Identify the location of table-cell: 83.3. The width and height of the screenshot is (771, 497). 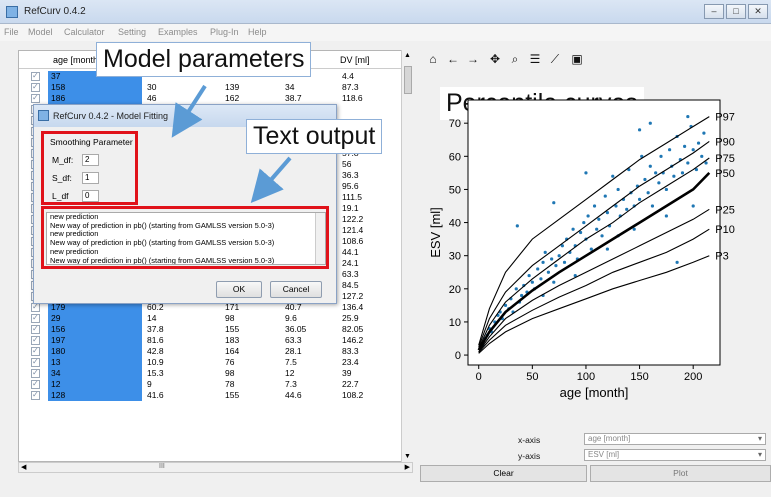
(350, 351).